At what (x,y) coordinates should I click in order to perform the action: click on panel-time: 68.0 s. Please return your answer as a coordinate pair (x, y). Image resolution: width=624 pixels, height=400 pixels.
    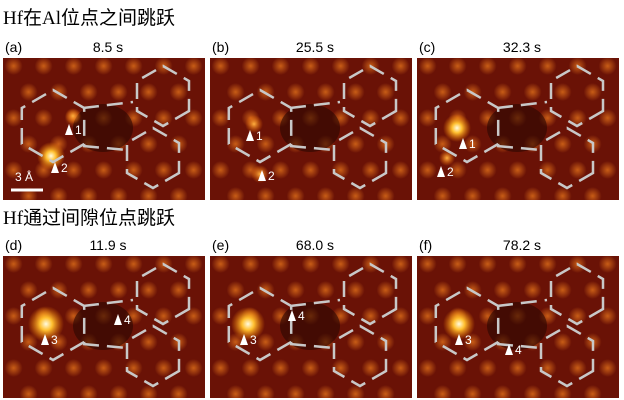
    Looking at the image, I should click on (315, 245).